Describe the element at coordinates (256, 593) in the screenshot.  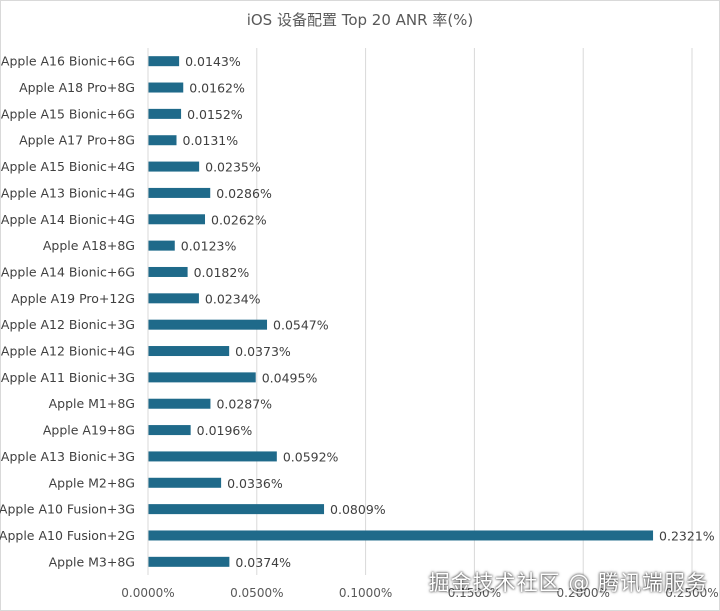
I see `x-tick-label: 0.0500%` at that location.